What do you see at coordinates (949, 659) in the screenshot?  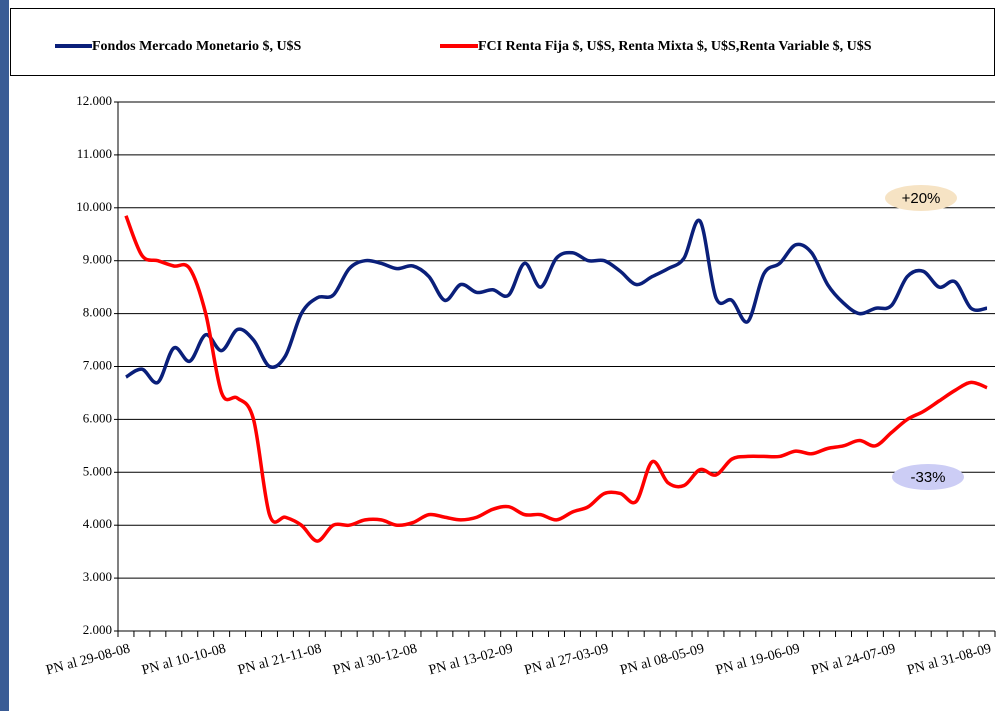 I see `x-tick-label: PN al 31-08-09` at bounding box center [949, 659].